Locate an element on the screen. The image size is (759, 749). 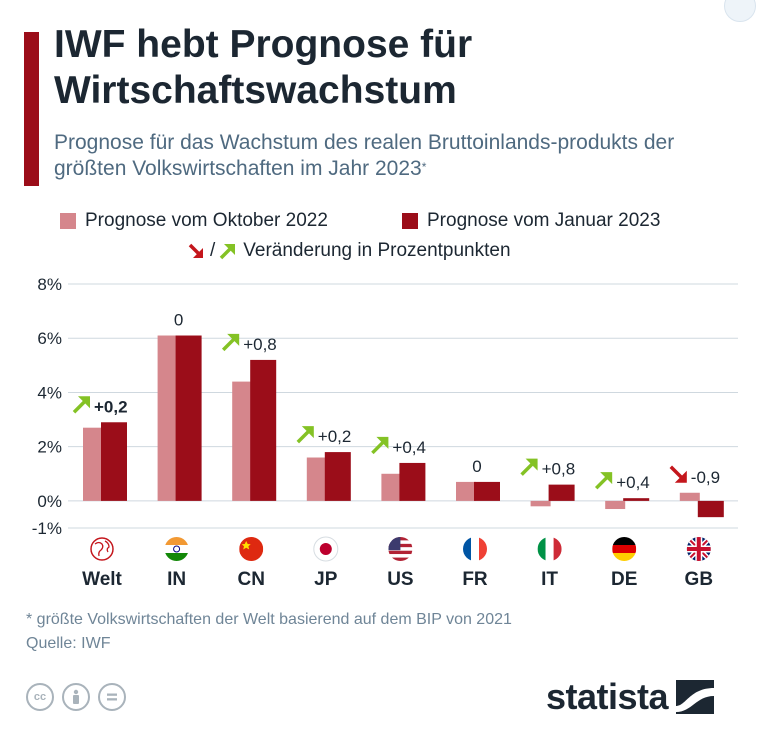
change-label: -0,9 is located at coordinates (705, 477).